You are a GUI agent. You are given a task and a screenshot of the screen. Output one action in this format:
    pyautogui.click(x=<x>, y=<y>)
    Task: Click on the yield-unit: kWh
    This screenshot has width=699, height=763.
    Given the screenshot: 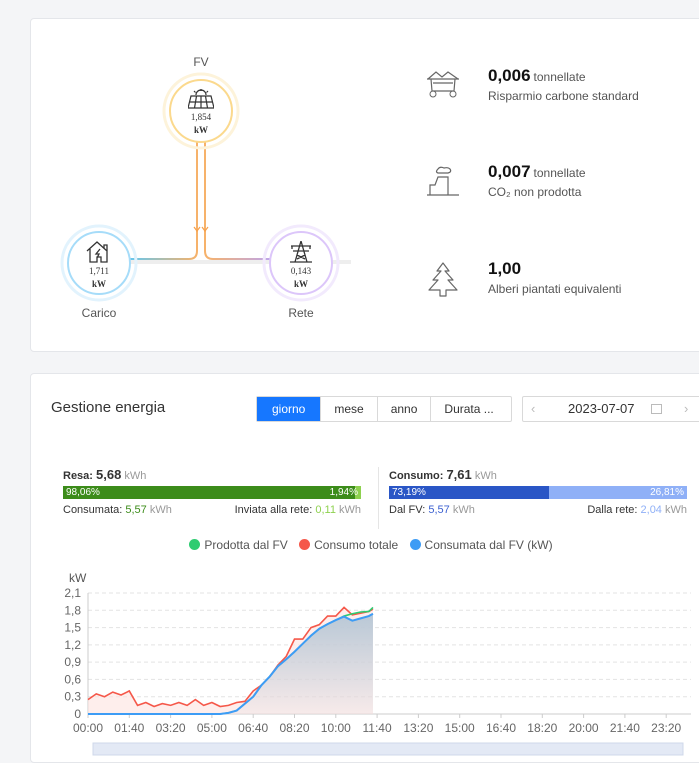 What is the action you would take?
    pyautogui.click(x=135, y=476)
    